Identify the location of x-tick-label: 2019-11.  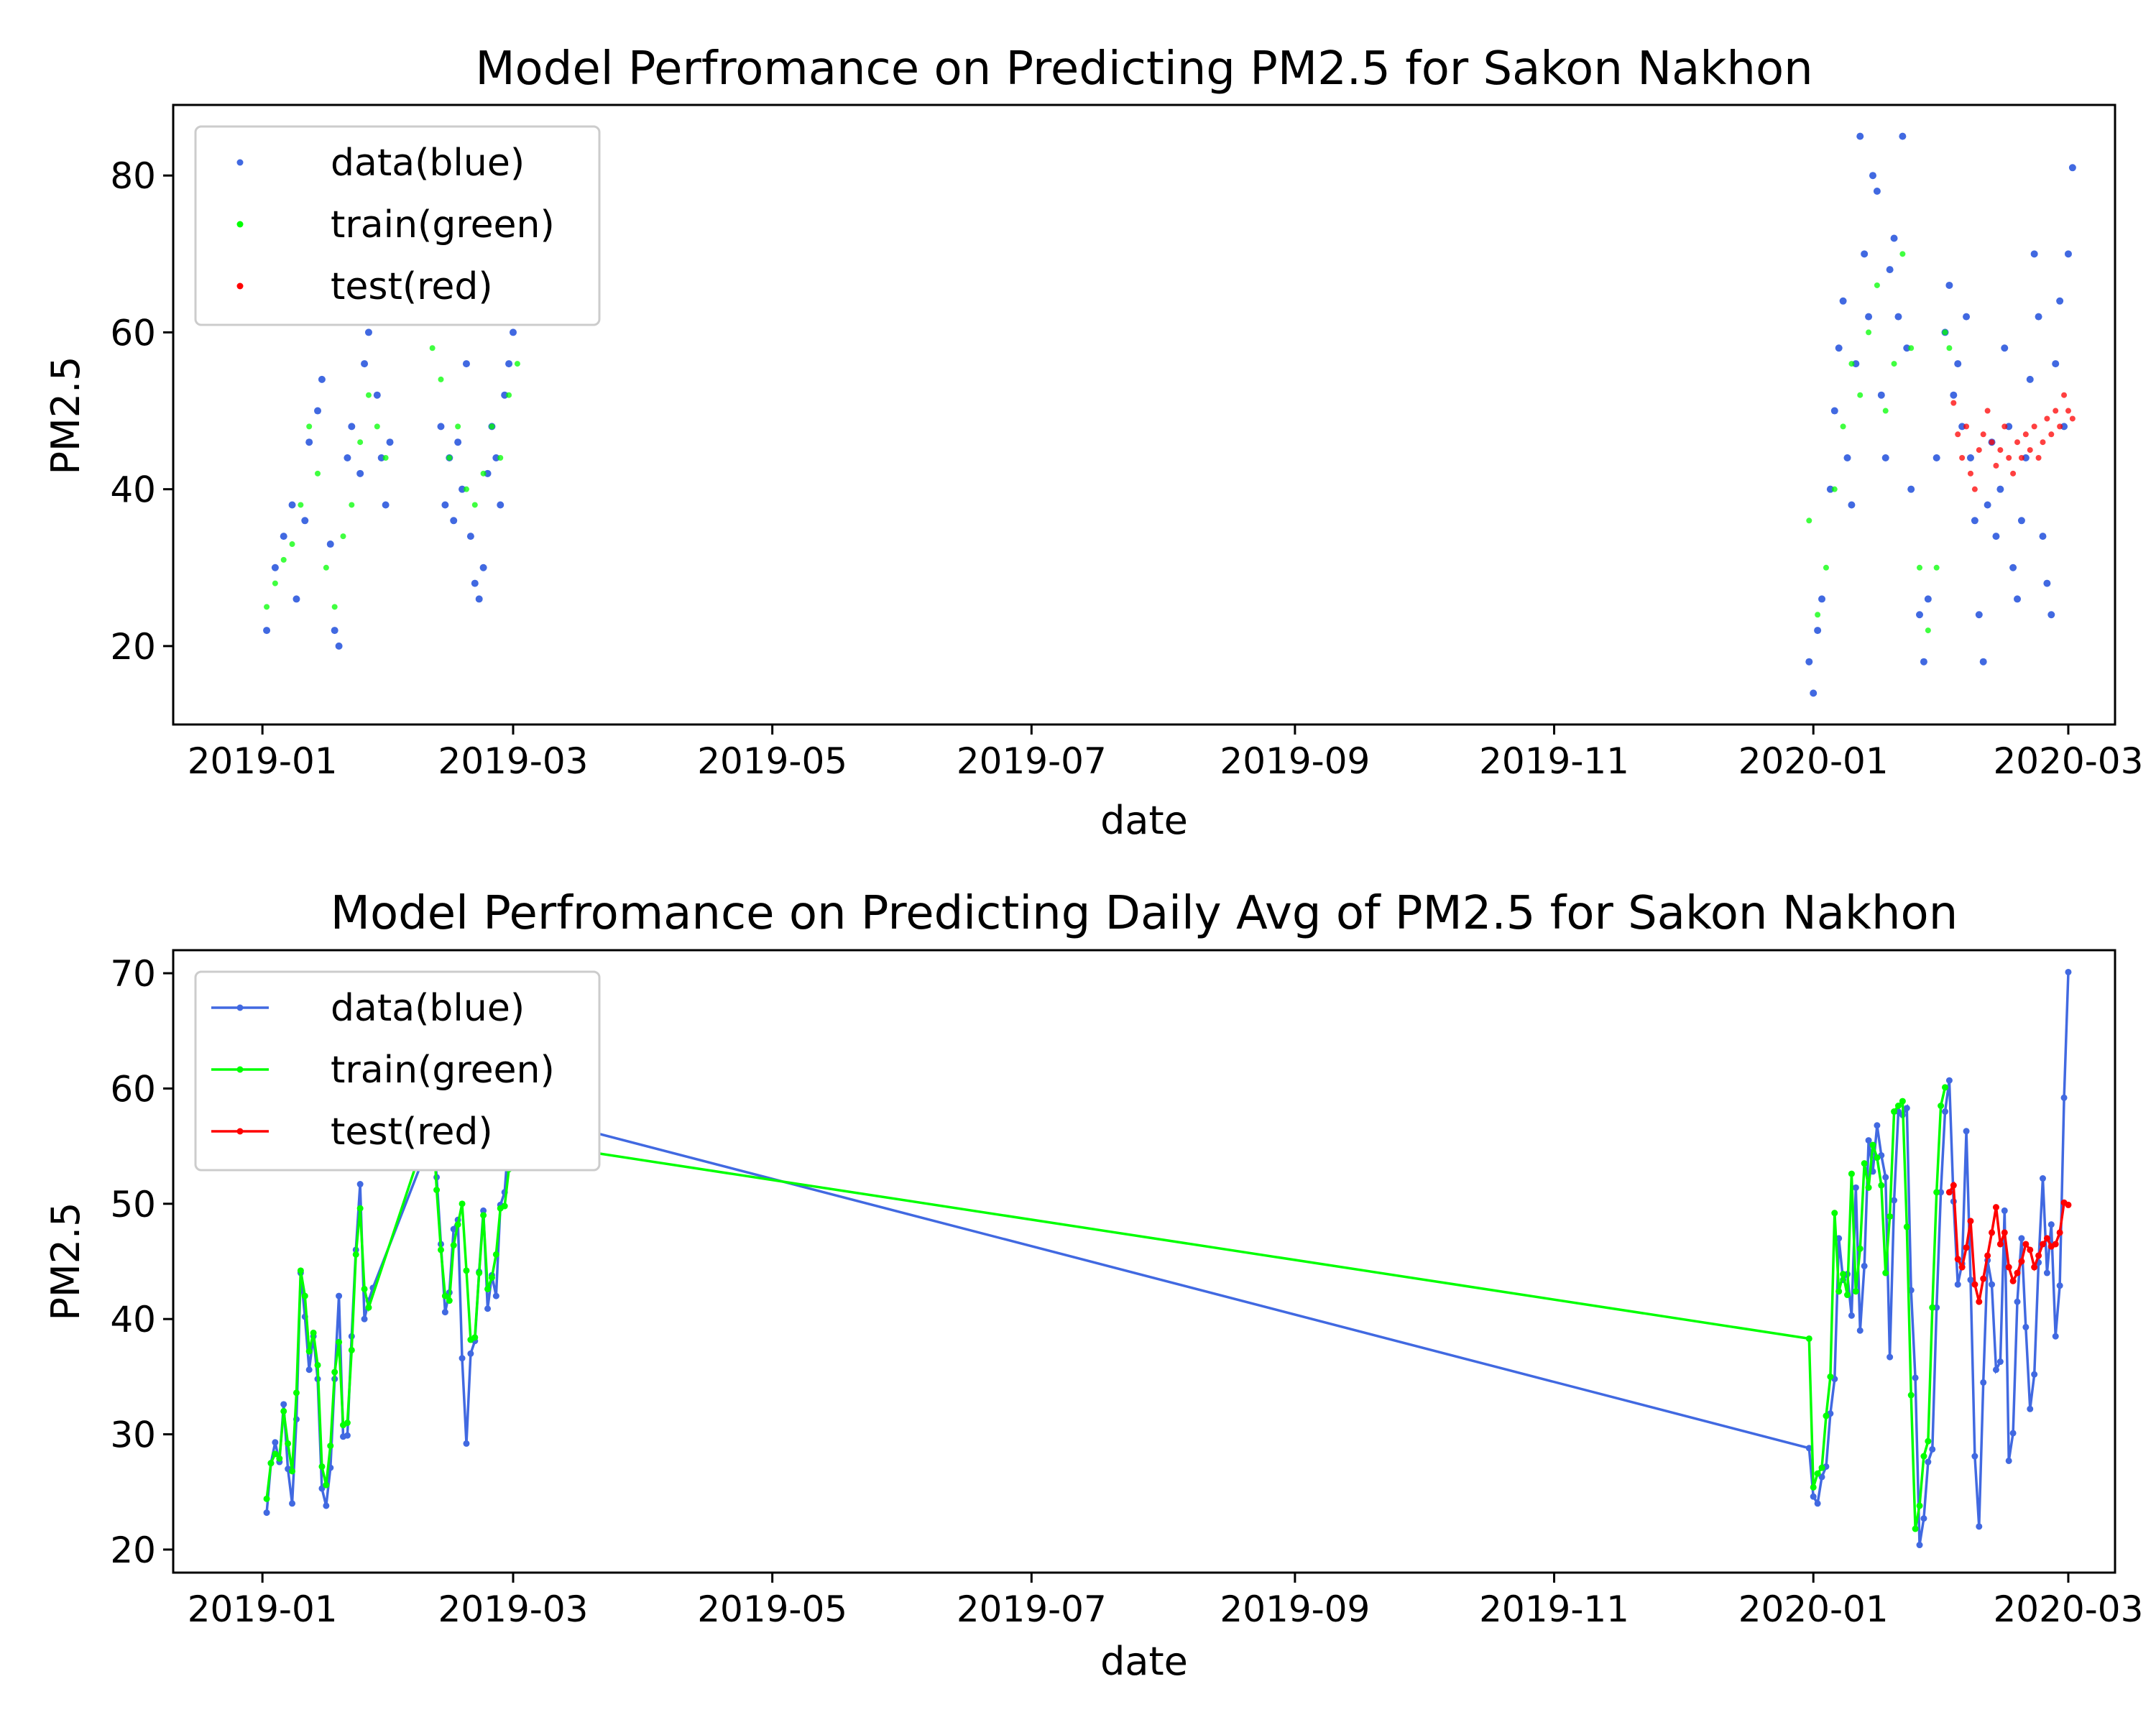
(1554, 761).